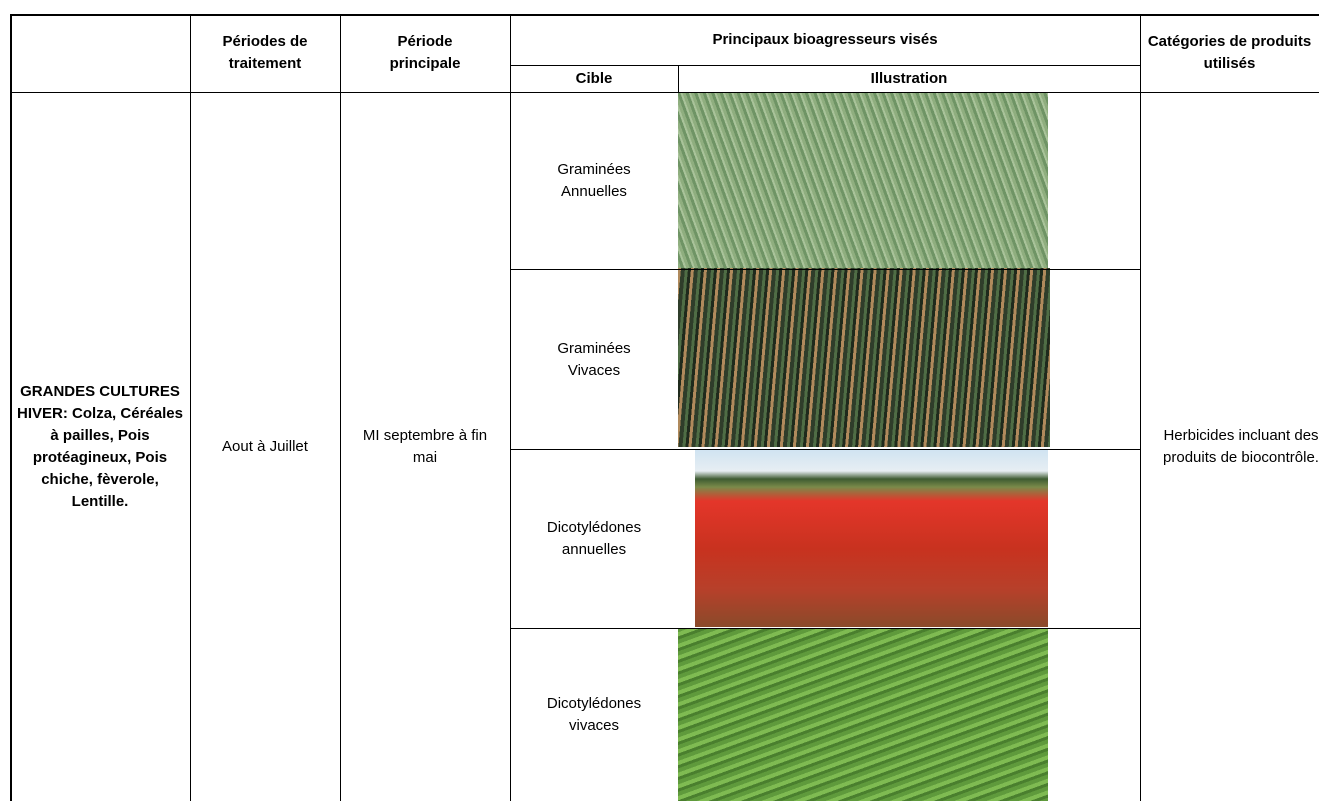 The height and width of the screenshot is (801, 1319). I want to click on target-cell: Graminées Vivaces, so click(594, 359).